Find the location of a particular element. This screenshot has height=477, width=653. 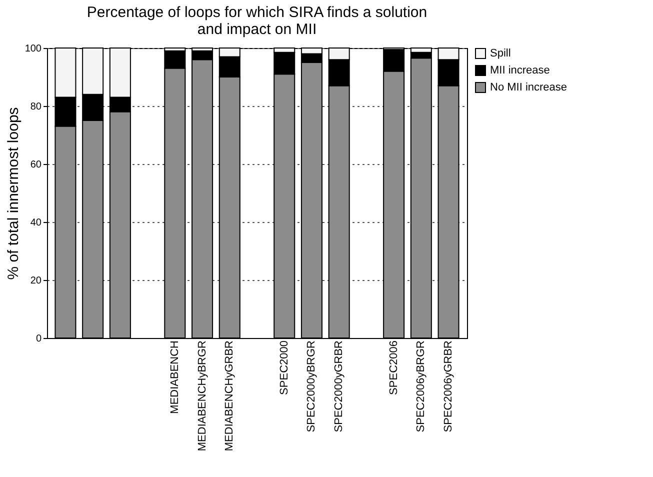

x-tick-label: SPEC2006yBRGR is located at coordinates (421, 386).